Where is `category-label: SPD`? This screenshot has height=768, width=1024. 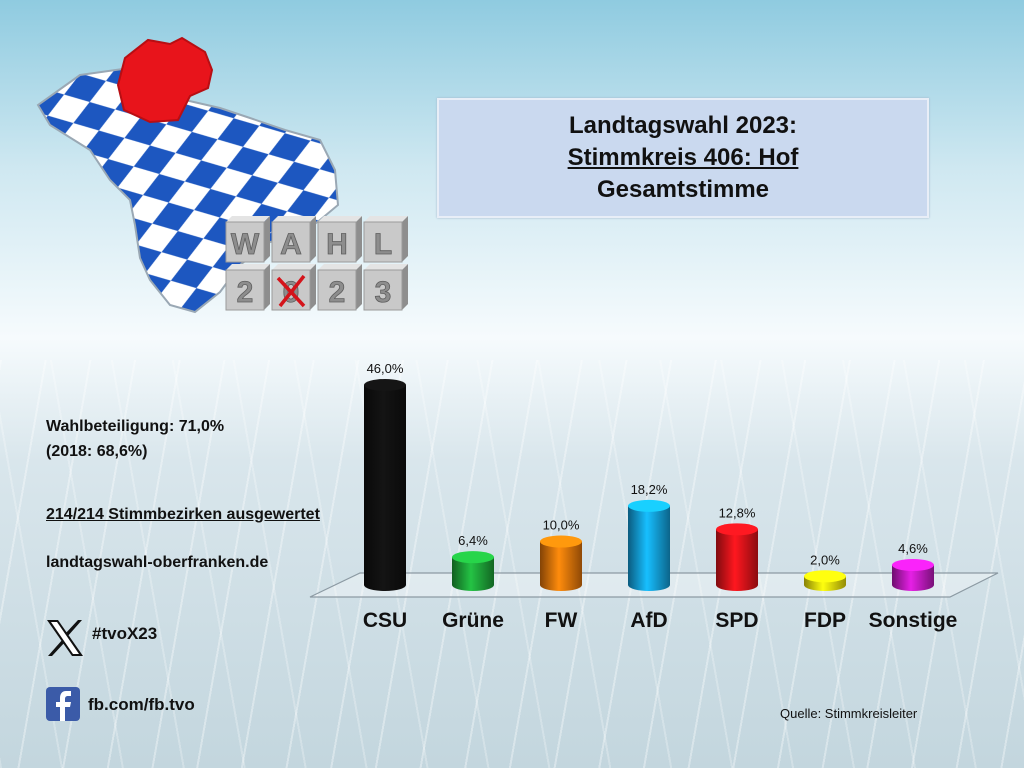 category-label: SPD is located at coordinates (736, 620).